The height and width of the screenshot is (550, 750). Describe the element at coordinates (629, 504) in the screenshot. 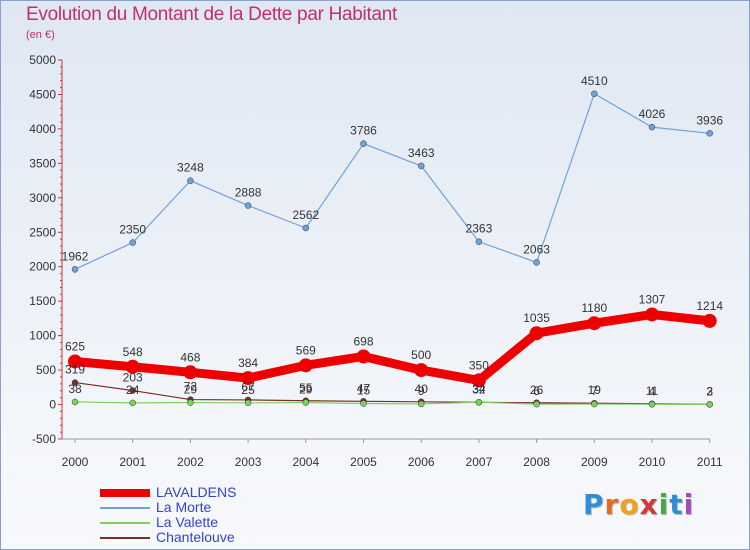

I see `logo-letter: o` at that location.